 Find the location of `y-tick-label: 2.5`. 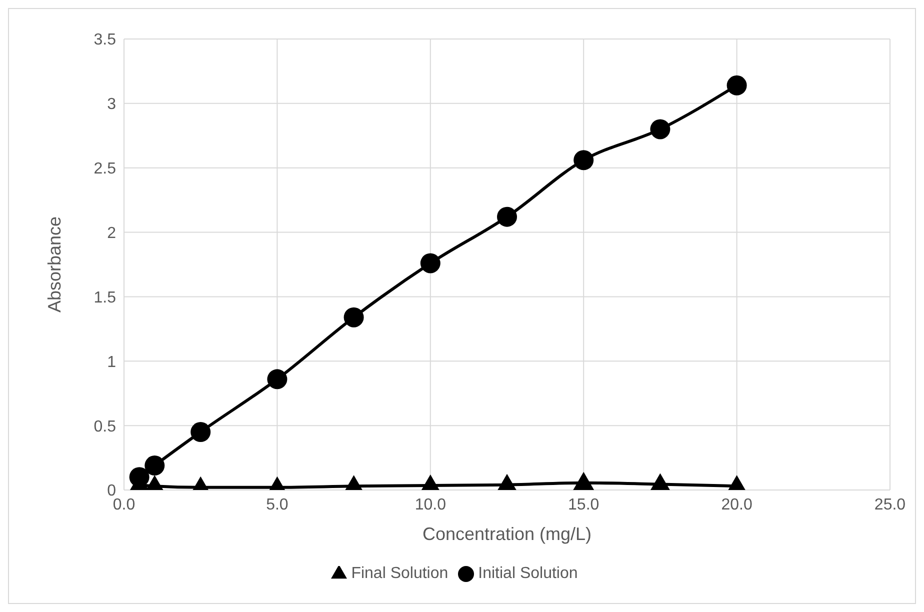

y-tick-label: 2.5 is located at coordinates (105, 169).